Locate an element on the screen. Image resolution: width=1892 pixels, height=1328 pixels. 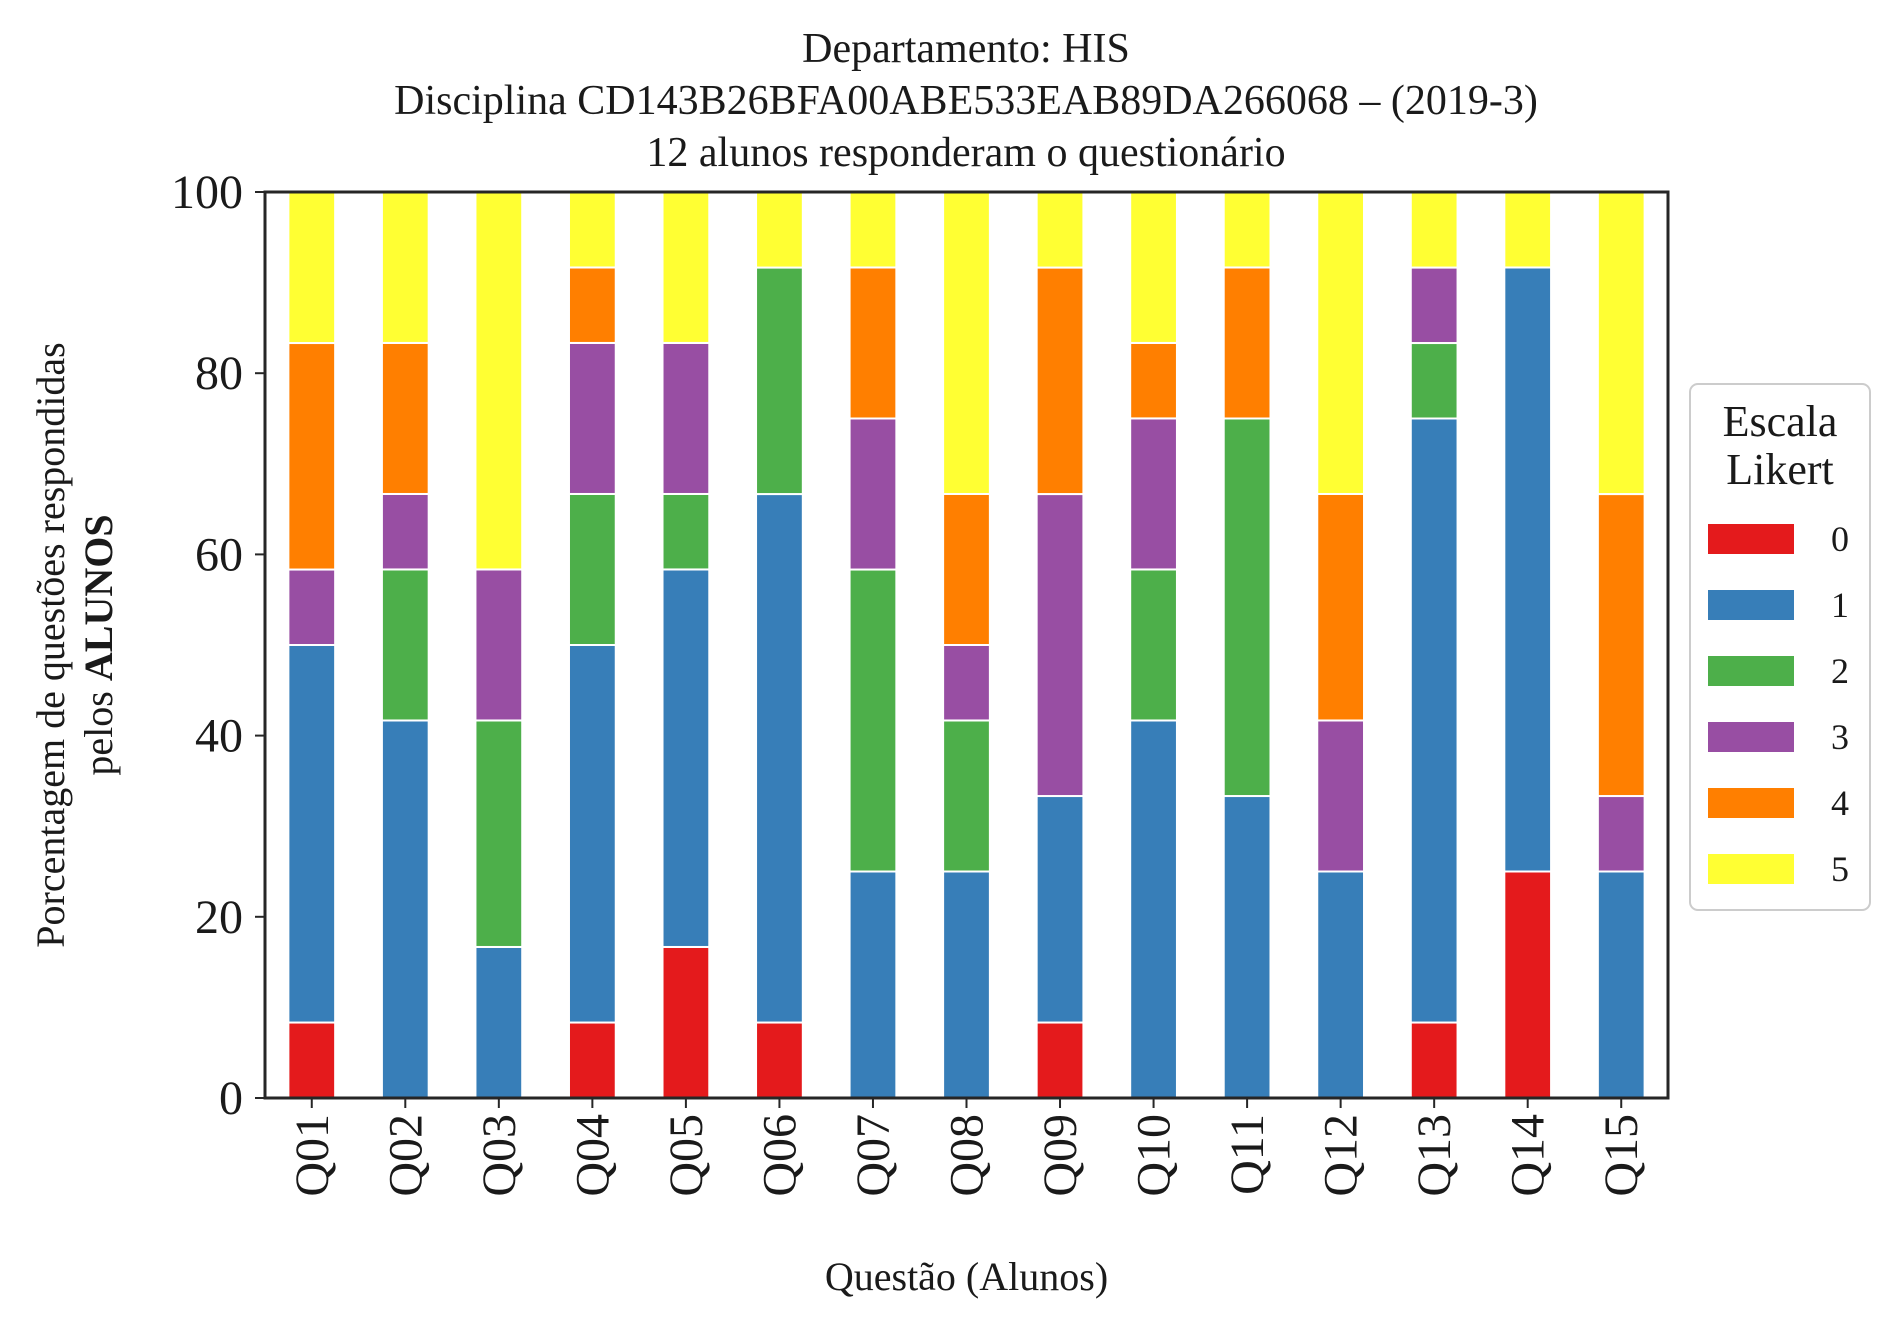
y-tick-label: 0 is located at coordinates (231, 1098).